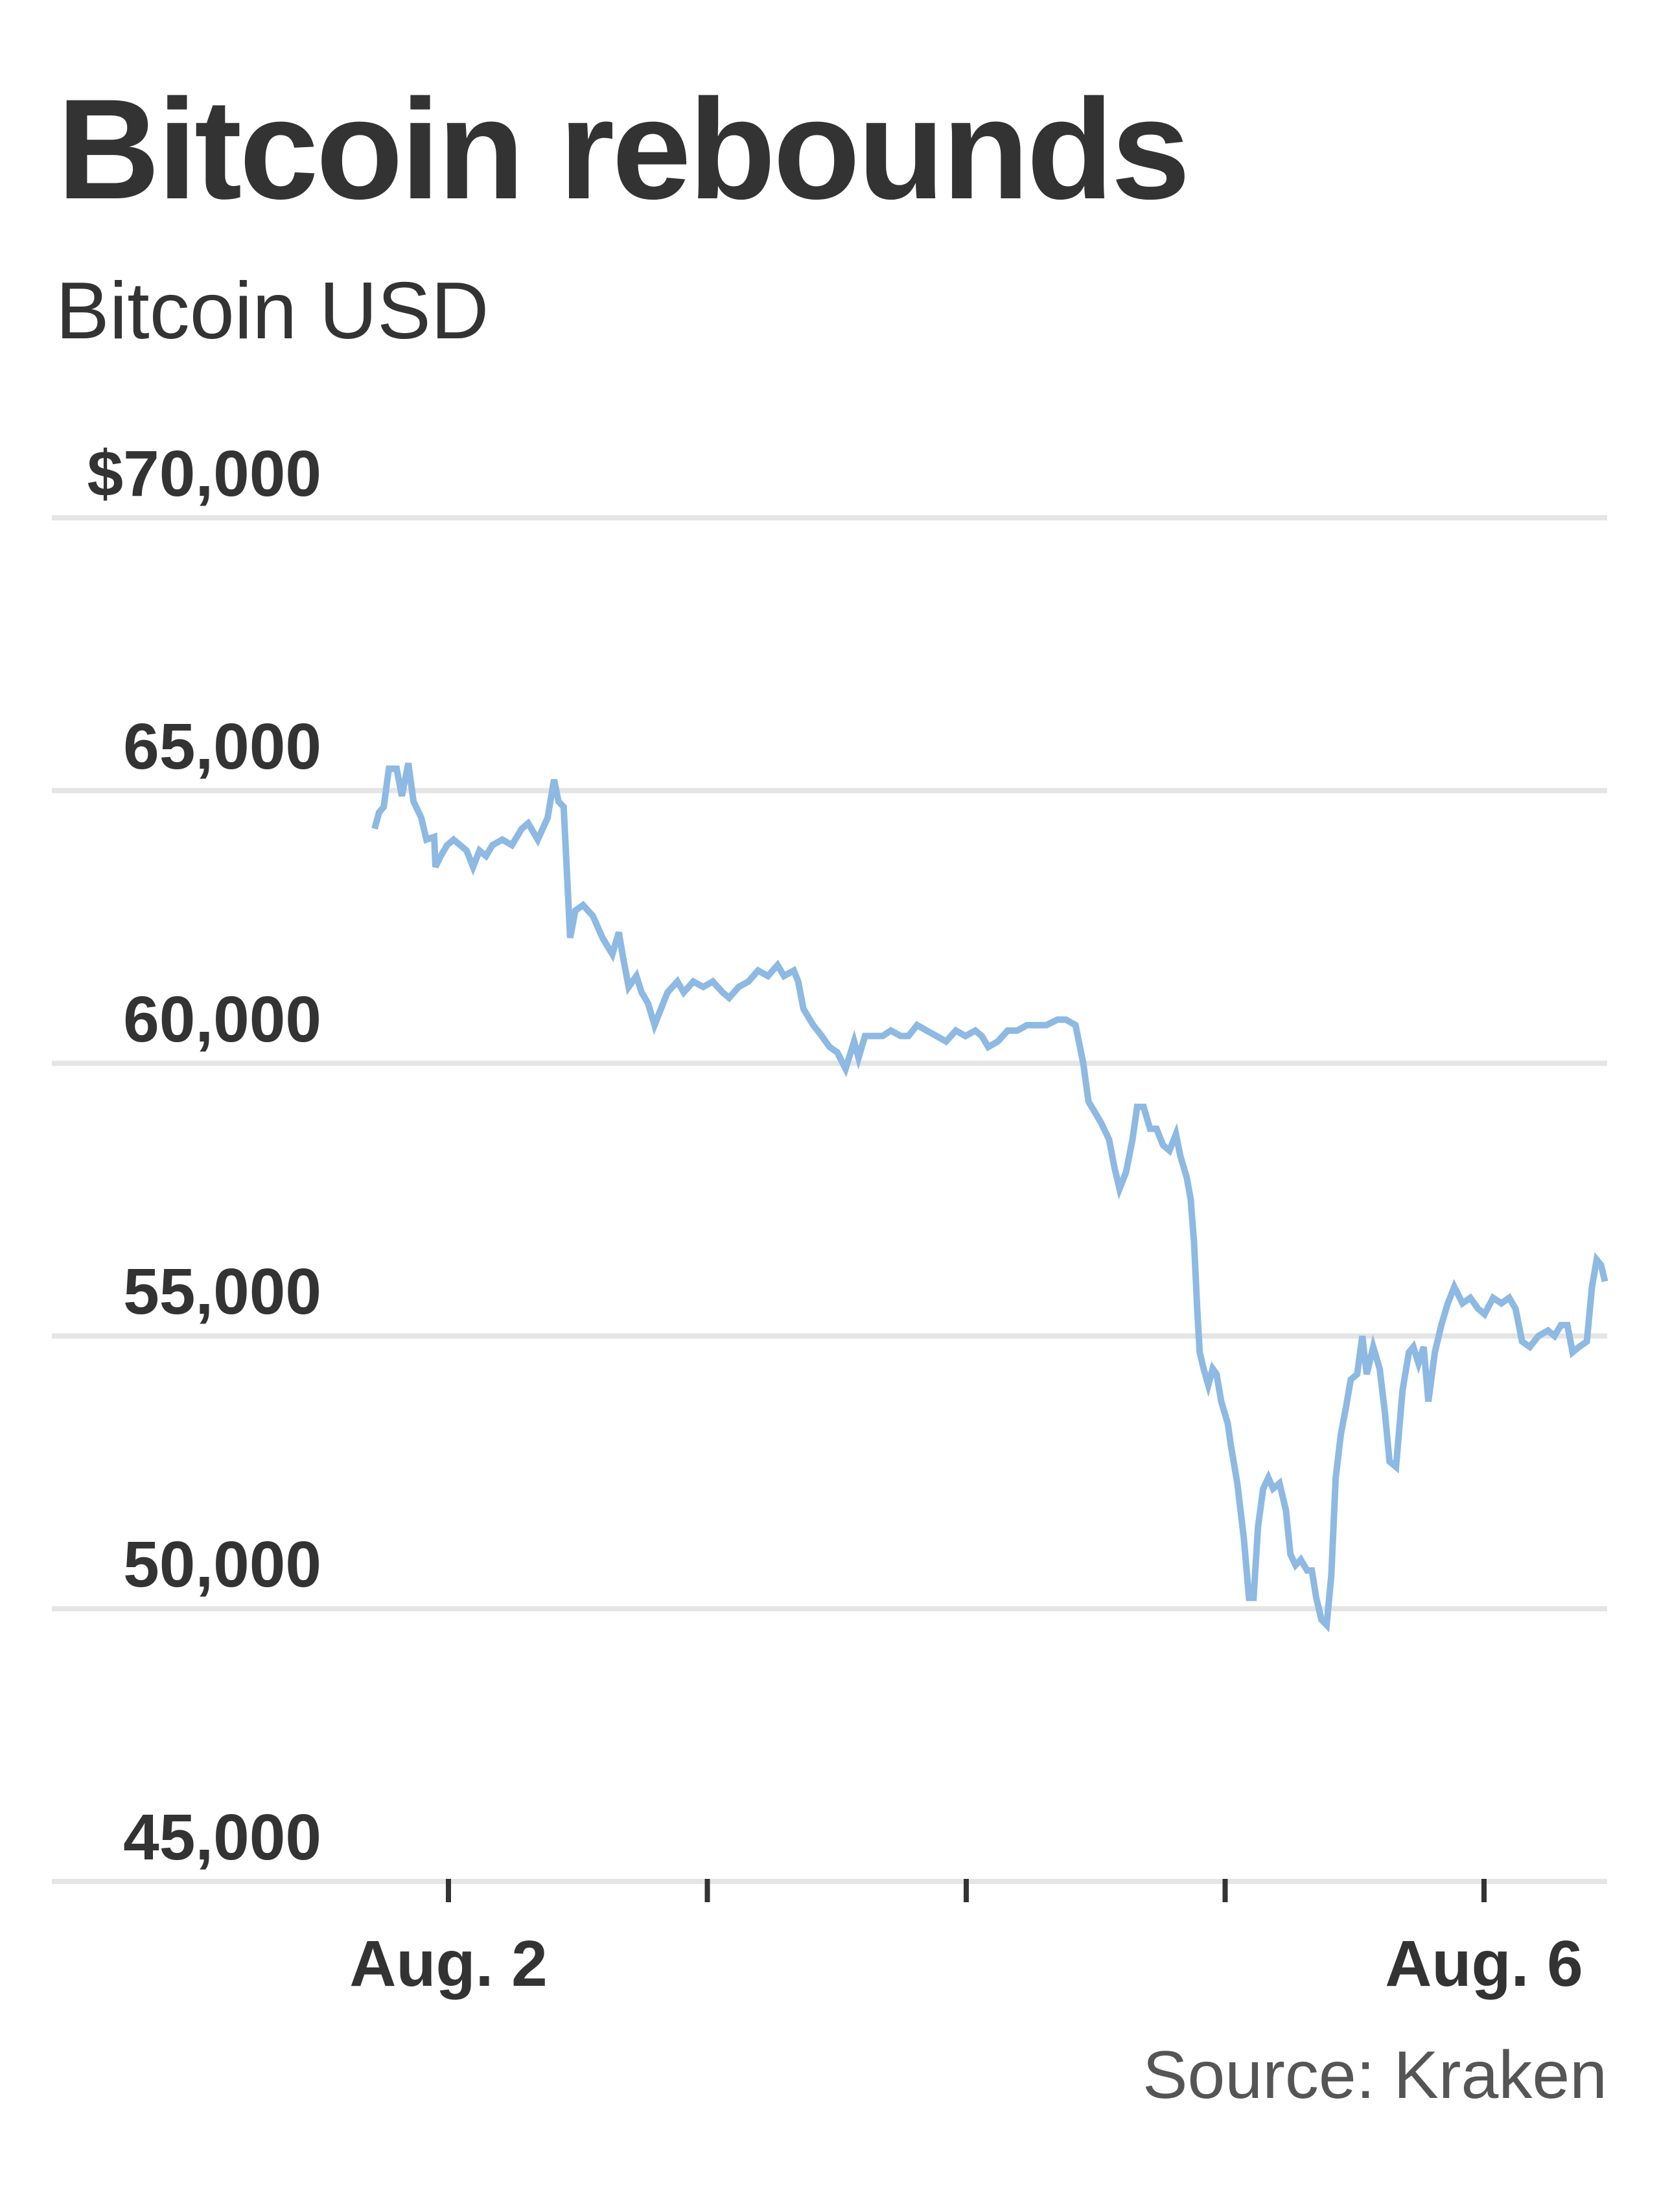 This screenshot has height=2212, width=1659. What do you see at coordinates (272, 311) in the screenshot?
I see `chart-subtitle: Bitcoin USD` at bounding box center [272, 311].